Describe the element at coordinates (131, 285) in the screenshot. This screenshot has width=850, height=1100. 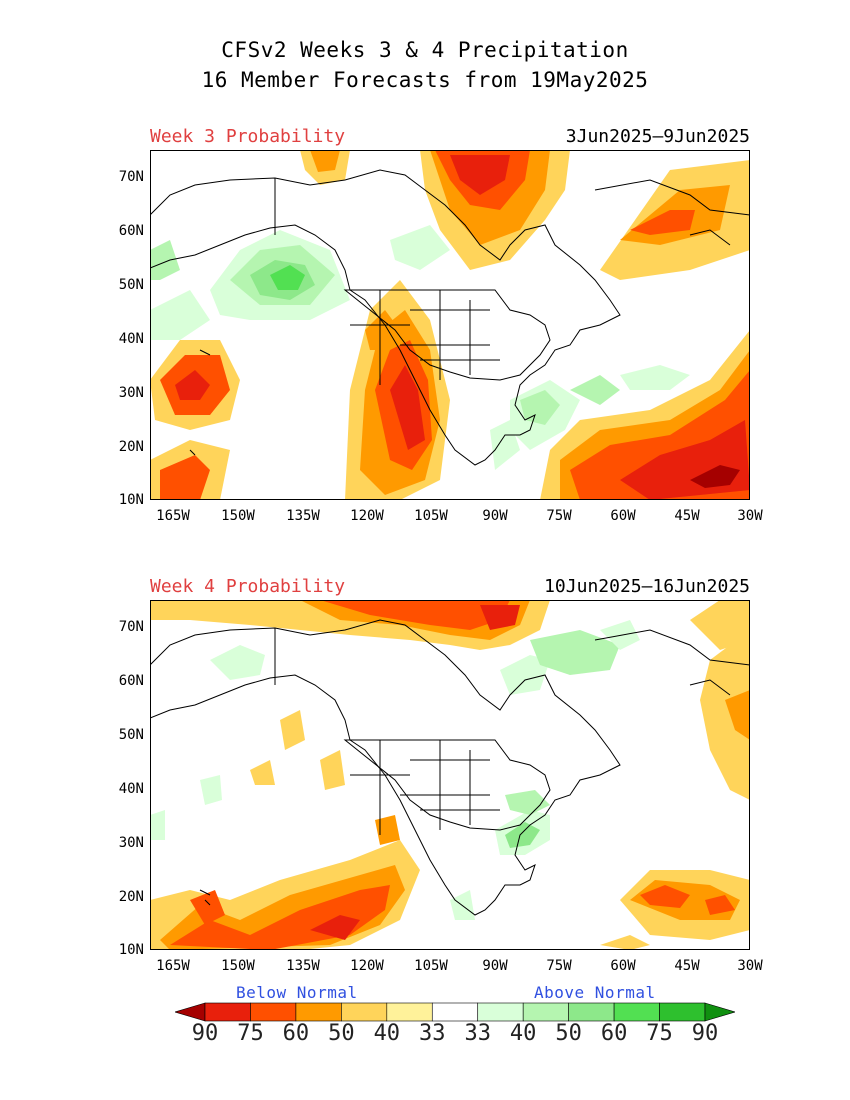
I see `week3-lat-50: 50N` at that location.